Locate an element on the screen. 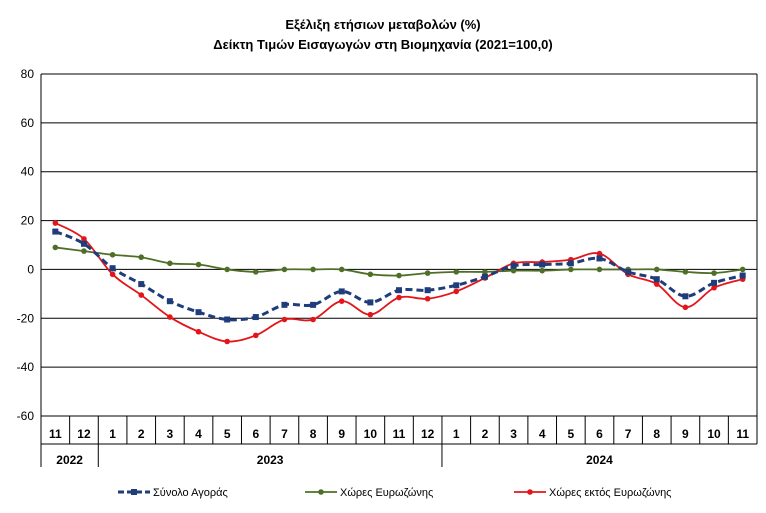 The image size is (766, 513). legend-label: Σύνολο Αγοράς is located at coordinates (190, 493).